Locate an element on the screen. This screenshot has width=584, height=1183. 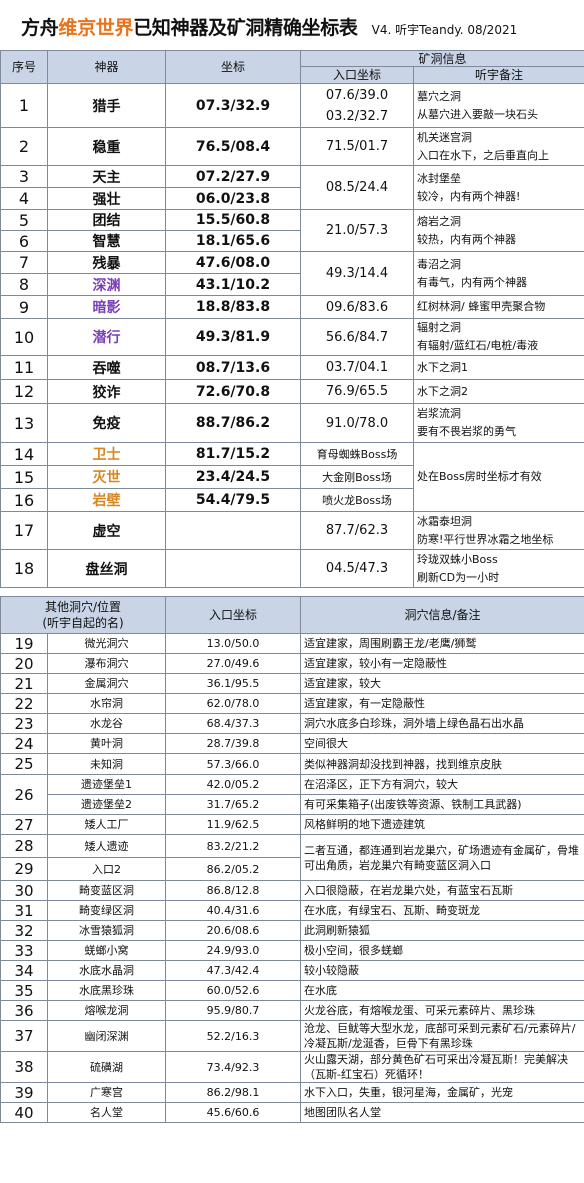
table-row: 26 遗迹堡垒1 42.0/05.2 在沼泽区，正下方有洞穴，较大 is located at coordinates (292, 794).